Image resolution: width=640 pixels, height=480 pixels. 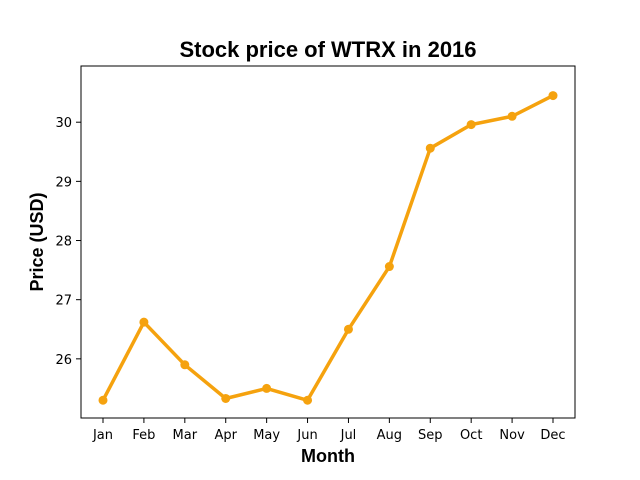 What do you see at coordinates (63, 360) in the screenshot?
I see `y-tick-label: 26` at bounding box center [63, 360].